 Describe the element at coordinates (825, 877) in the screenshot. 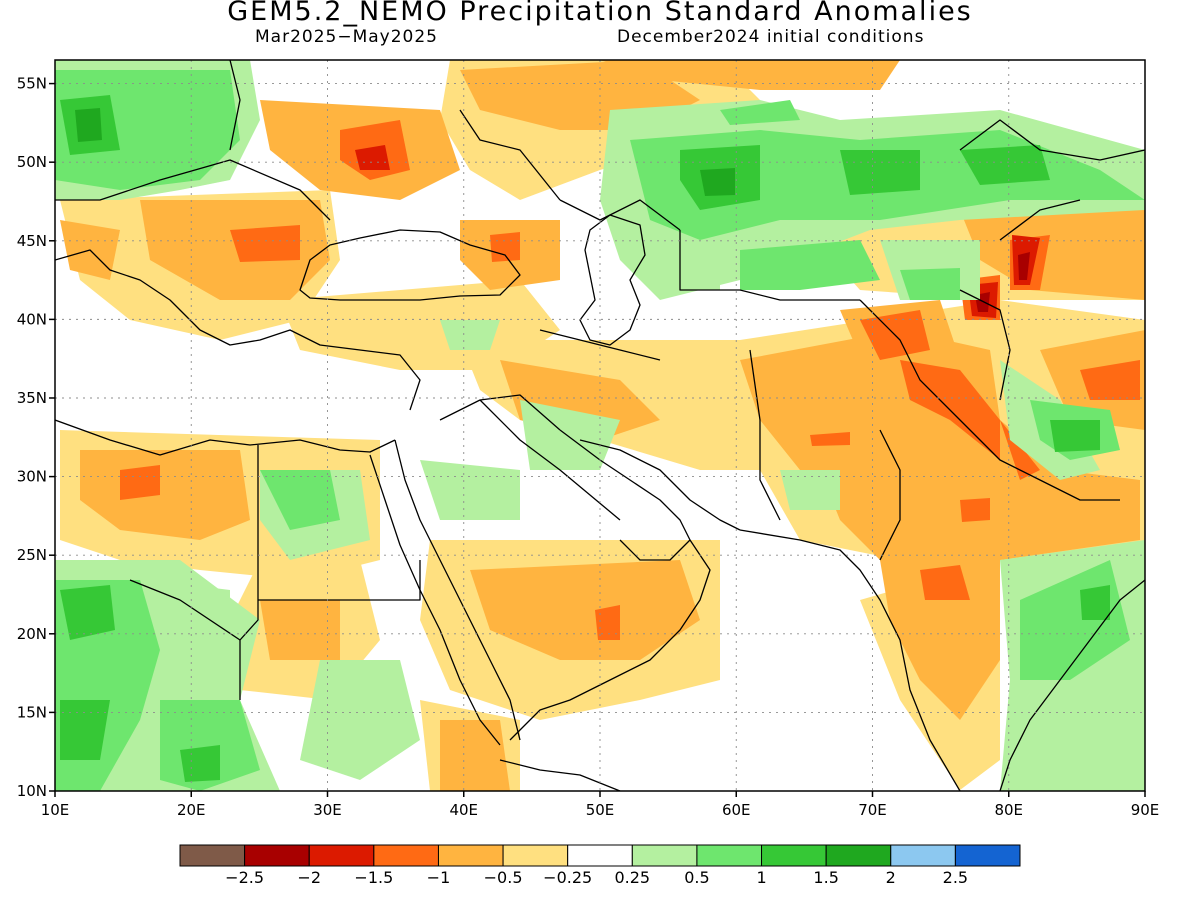

I see `legend-label: 1.5` at that location.